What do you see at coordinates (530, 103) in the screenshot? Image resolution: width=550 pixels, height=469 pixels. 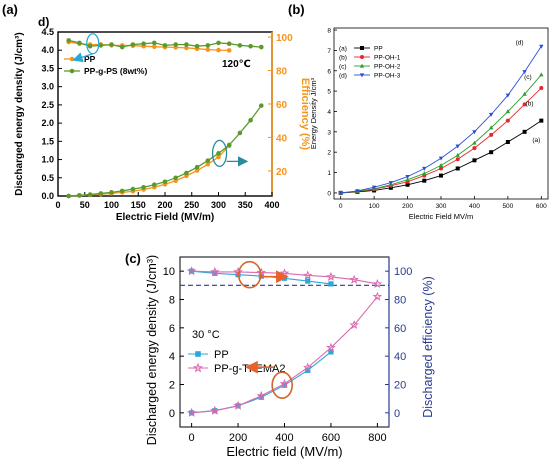 I see `curve-label: (b)` at bounding box center [530, 103].